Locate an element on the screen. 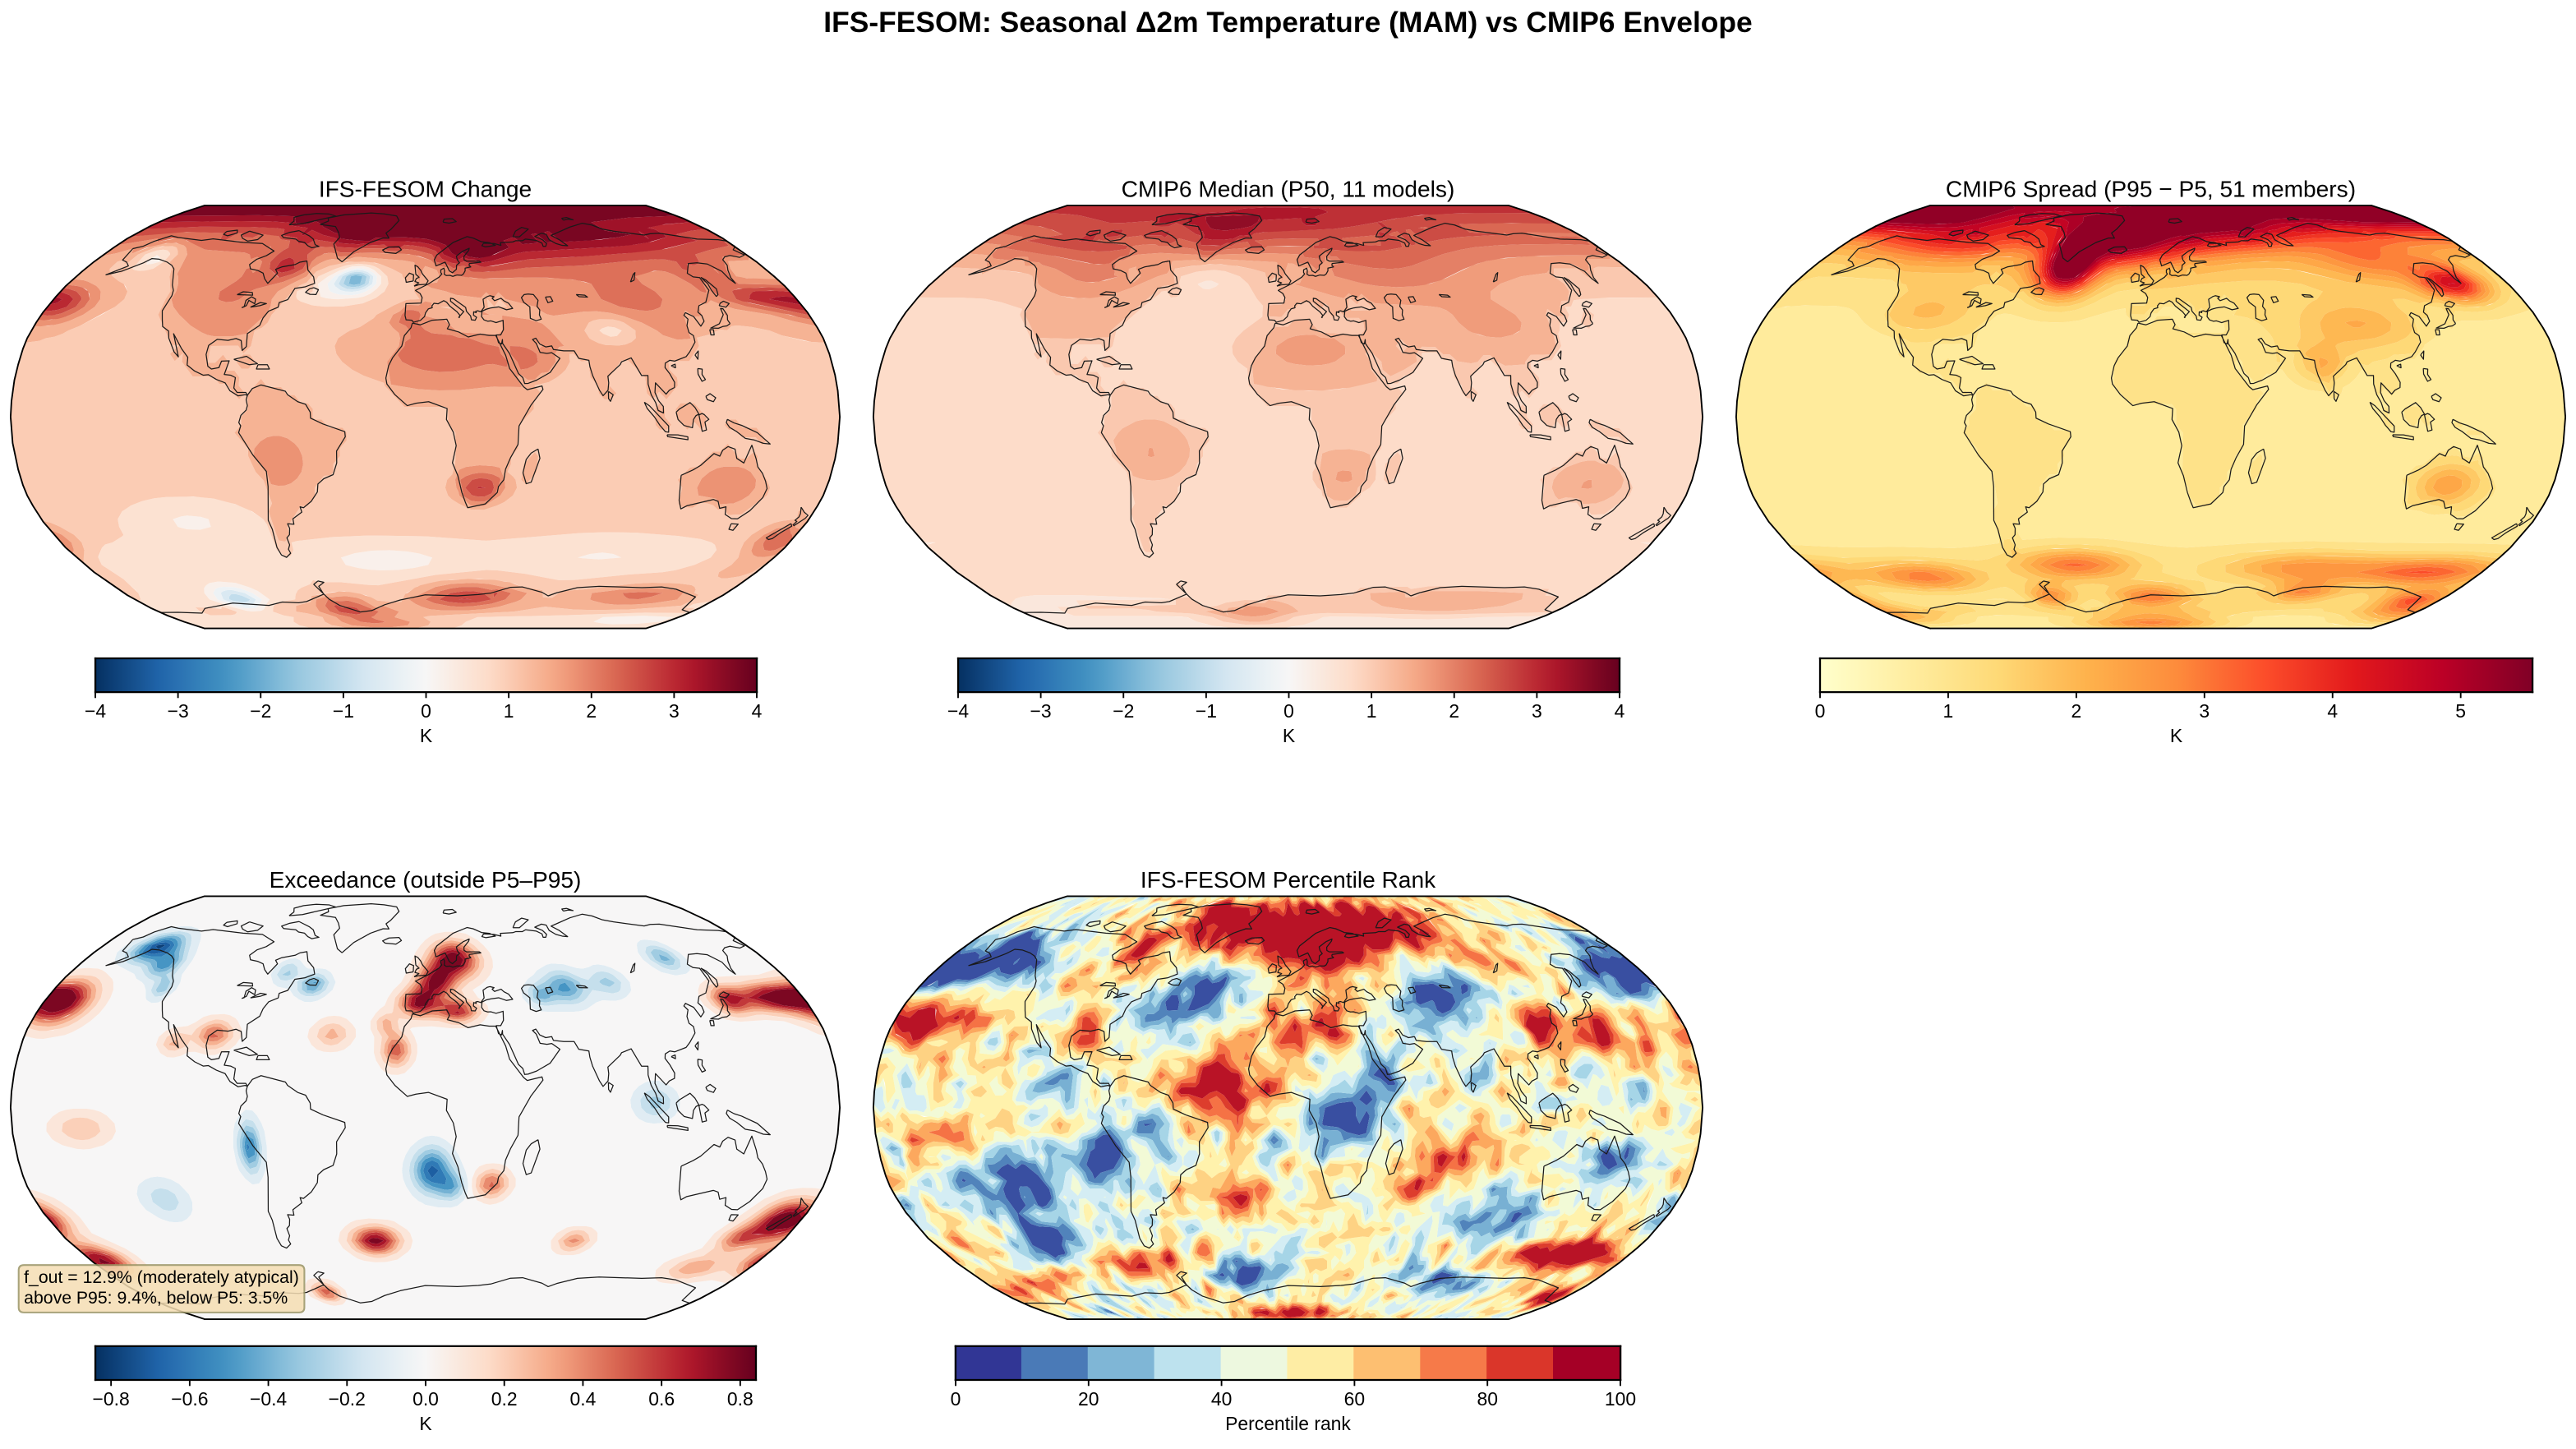 The image size is (2576, 1449). svg-text: Percentile rank is located at coordinates (1288, 1423).